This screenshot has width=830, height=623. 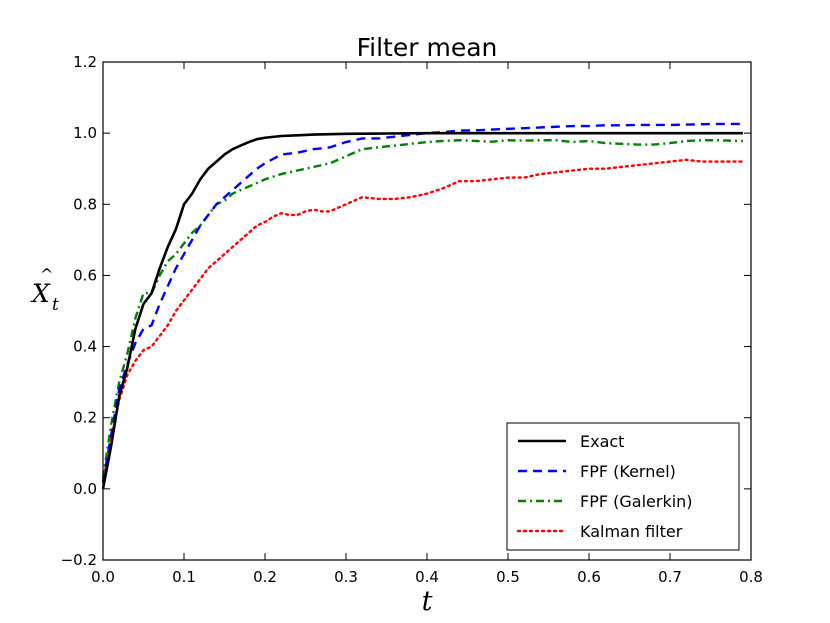 I want to click on legend-label: Exact, so click(x=602, y=441).